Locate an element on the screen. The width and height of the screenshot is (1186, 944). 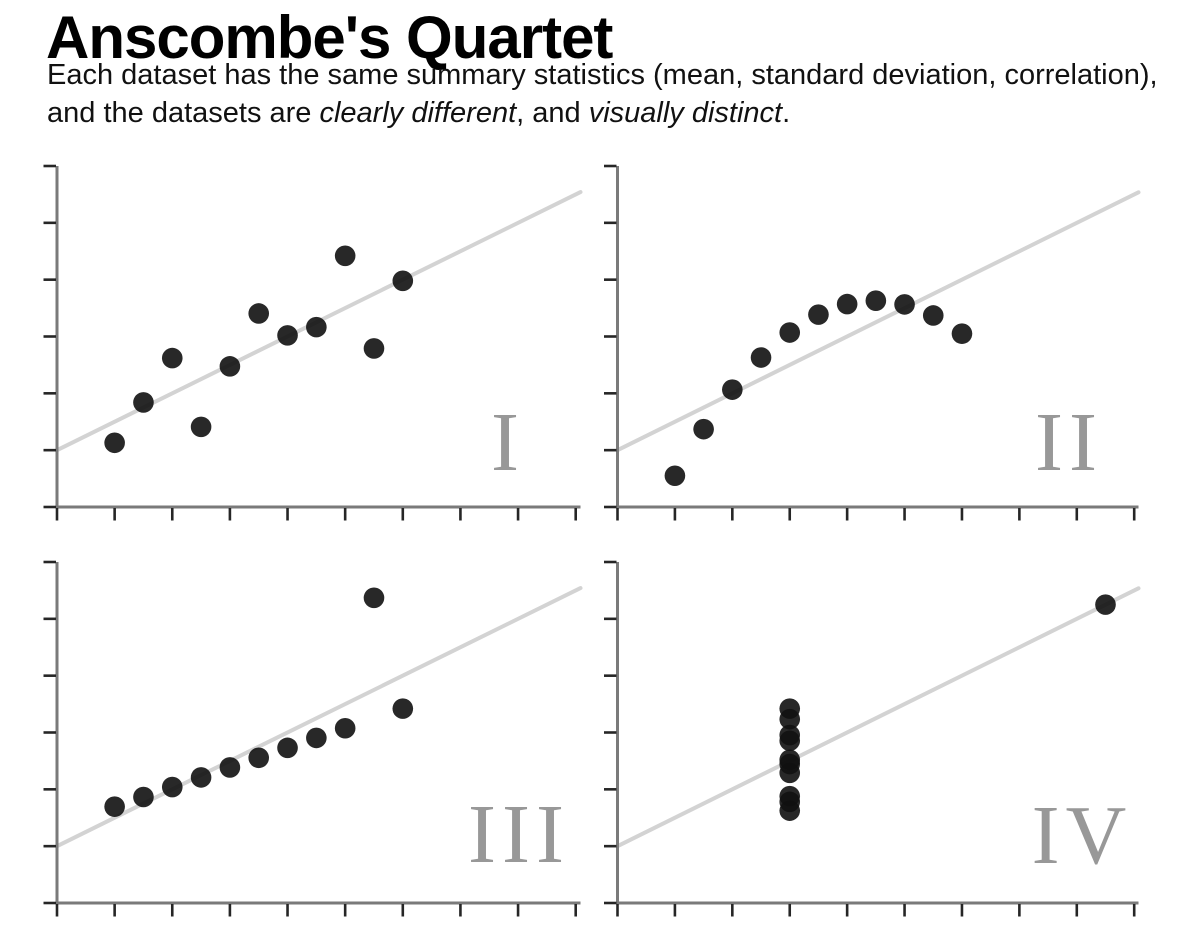
plot-numeral-III: III is located at coordinates (519, 834).